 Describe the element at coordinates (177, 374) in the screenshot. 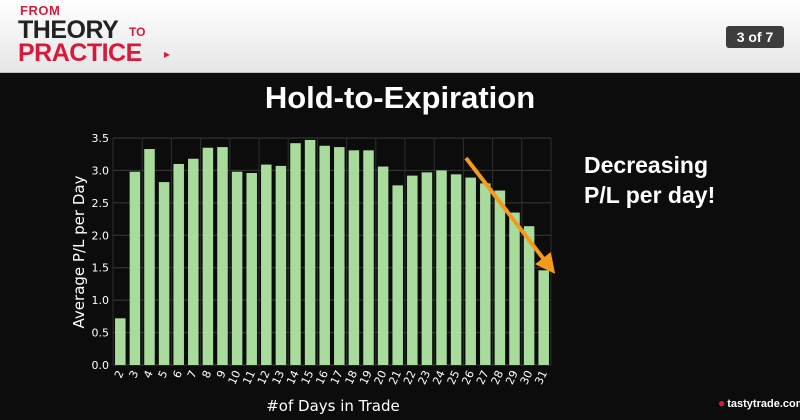

I see `x-tick-label: 6` at that location.